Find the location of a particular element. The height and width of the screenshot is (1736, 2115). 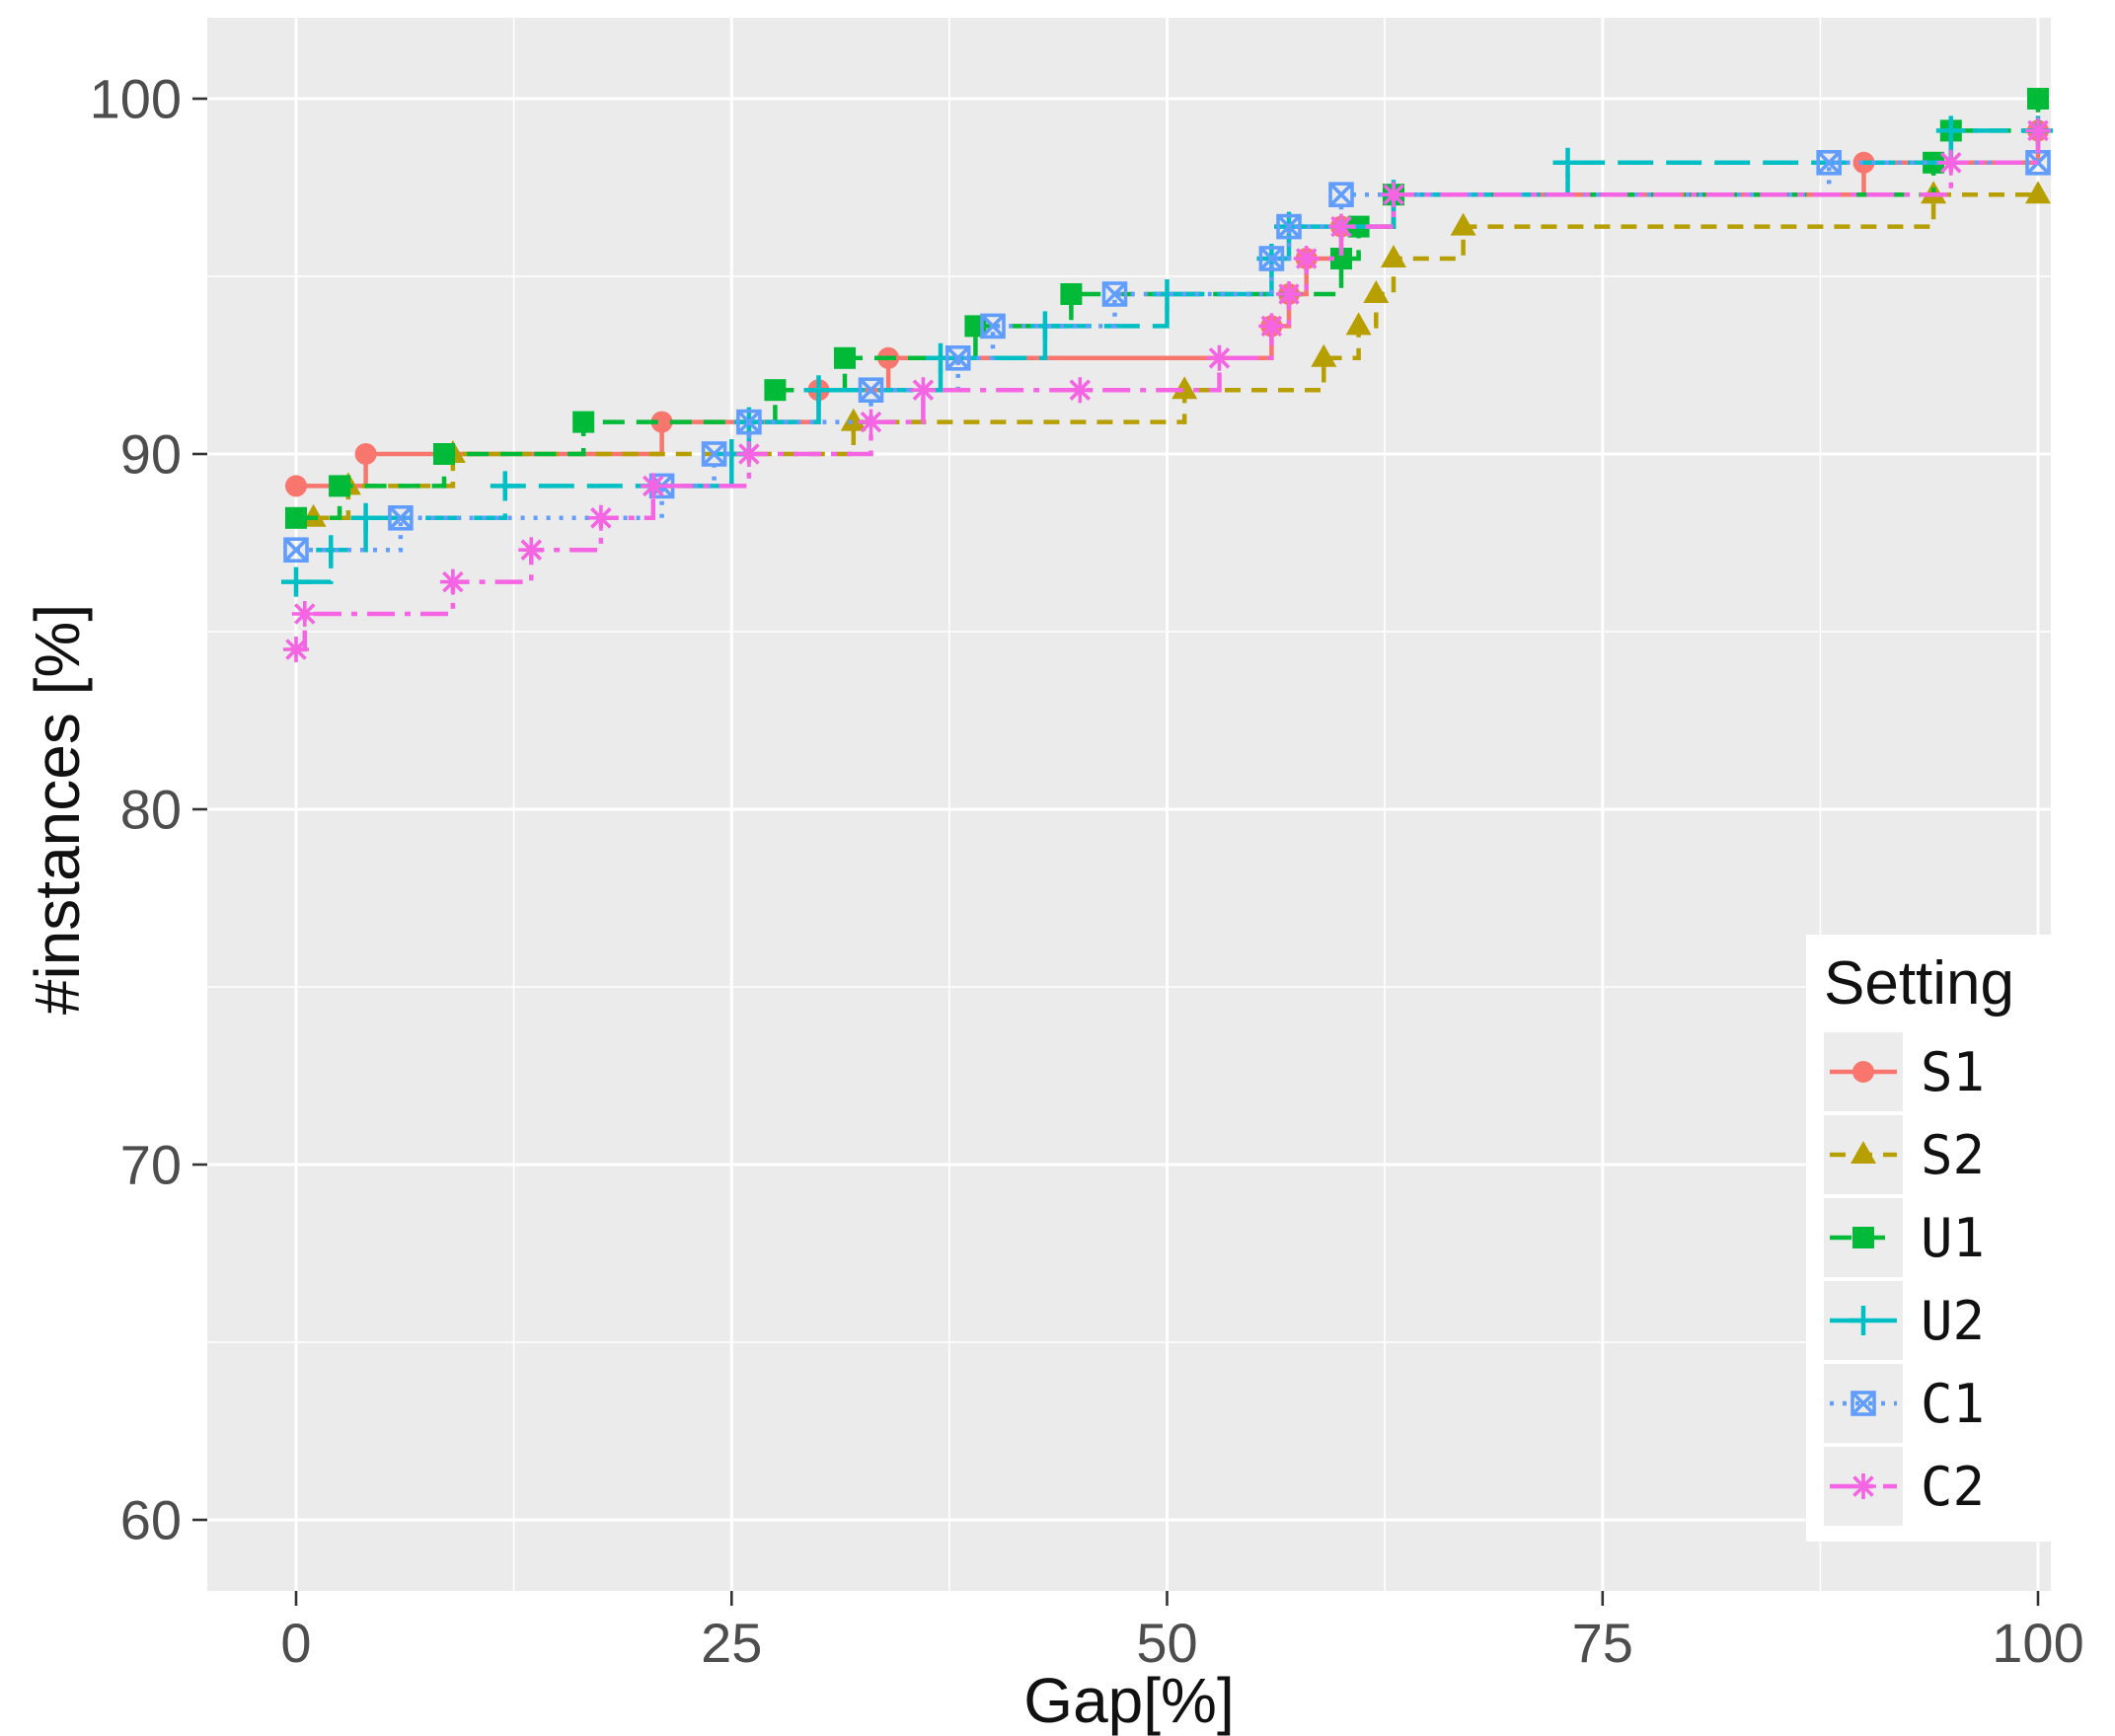

legend-key-C1 is located at coordinates (1863, 1404).